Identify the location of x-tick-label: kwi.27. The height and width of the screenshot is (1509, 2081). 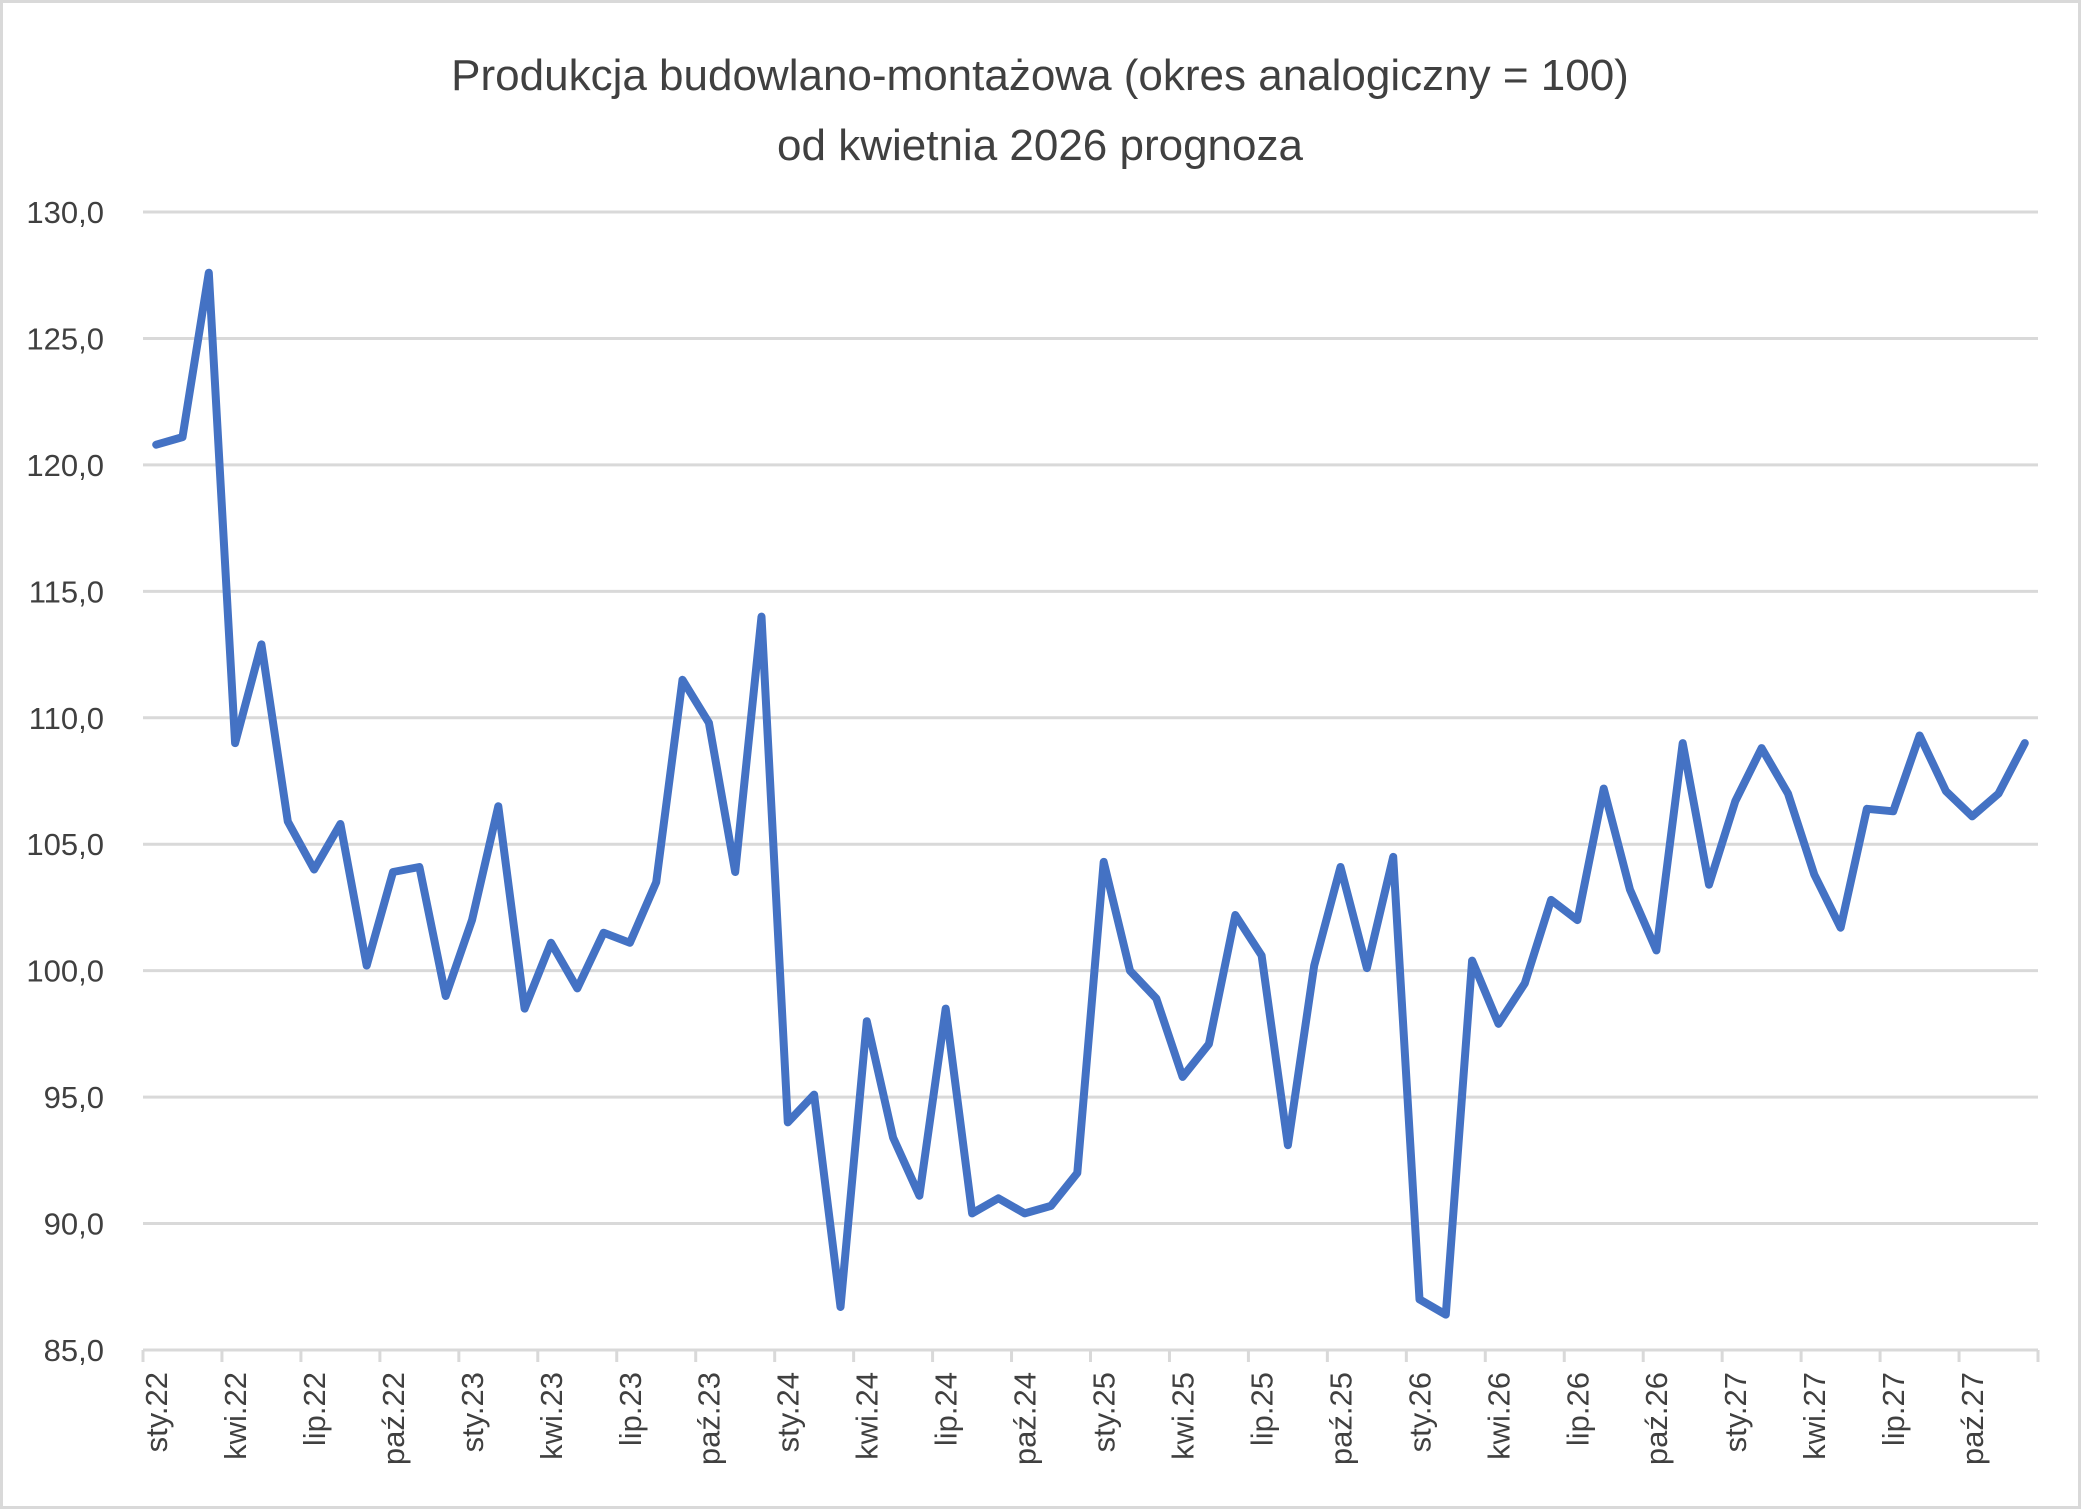
(1814, 1416).